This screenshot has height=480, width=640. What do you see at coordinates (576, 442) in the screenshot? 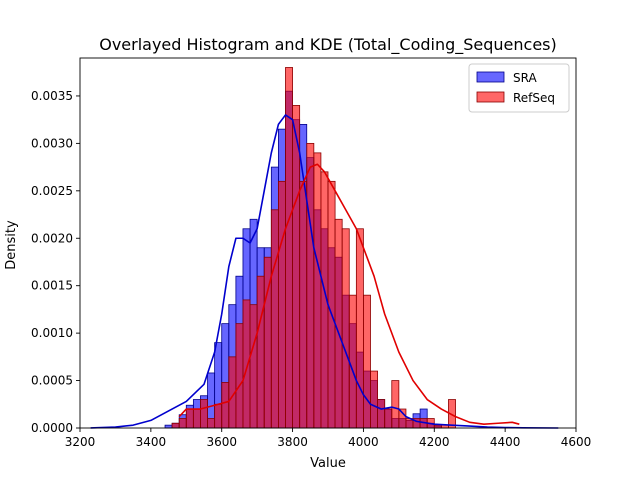
I see `x-tick-label: 4600` at bounding box center [576, 442].